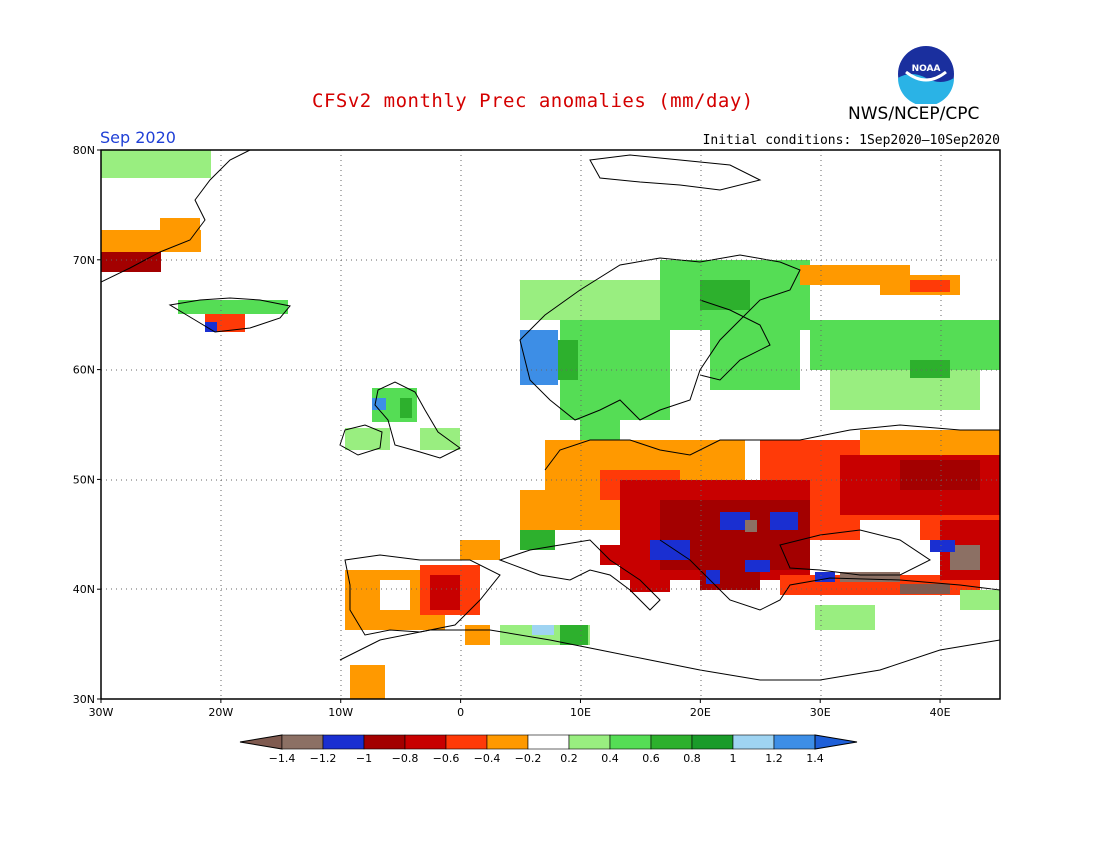  I want to click on legend-arrow-low, so click(261, 742).